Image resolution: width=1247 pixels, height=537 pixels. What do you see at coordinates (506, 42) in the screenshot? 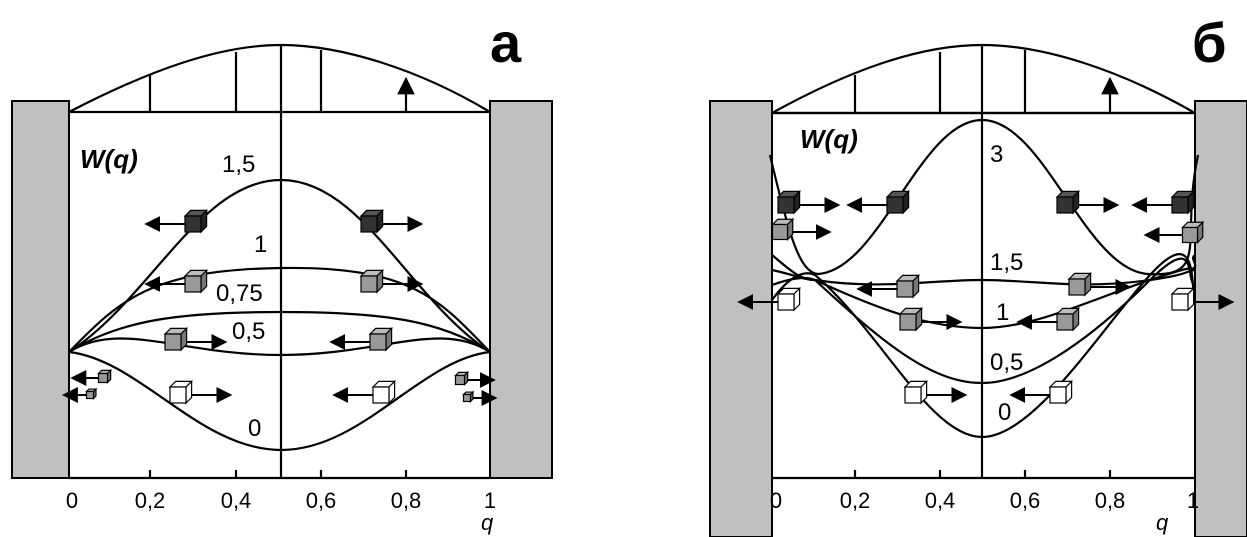
I see `panel-letter: а` at bounding box center [506, 42].